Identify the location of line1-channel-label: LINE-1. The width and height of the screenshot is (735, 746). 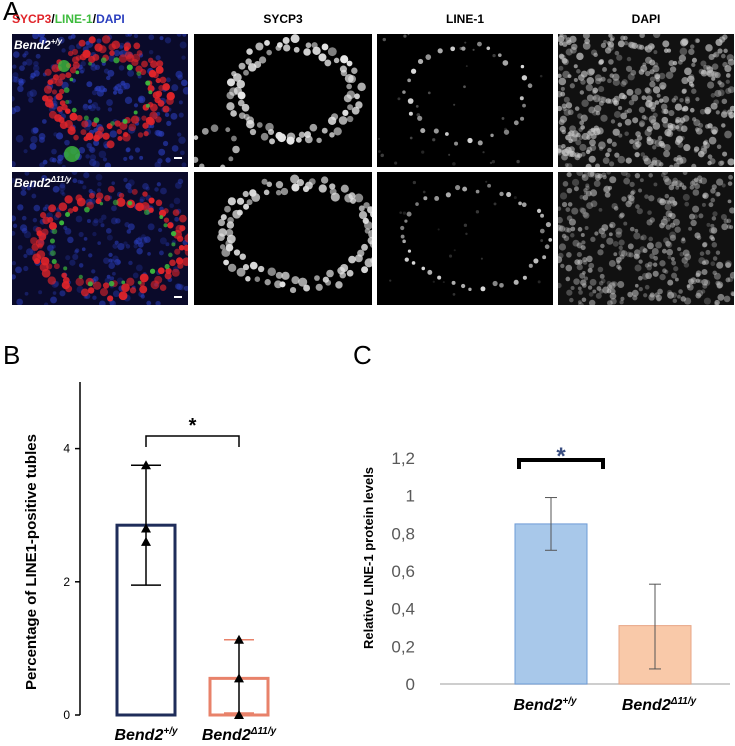
(73, 19).